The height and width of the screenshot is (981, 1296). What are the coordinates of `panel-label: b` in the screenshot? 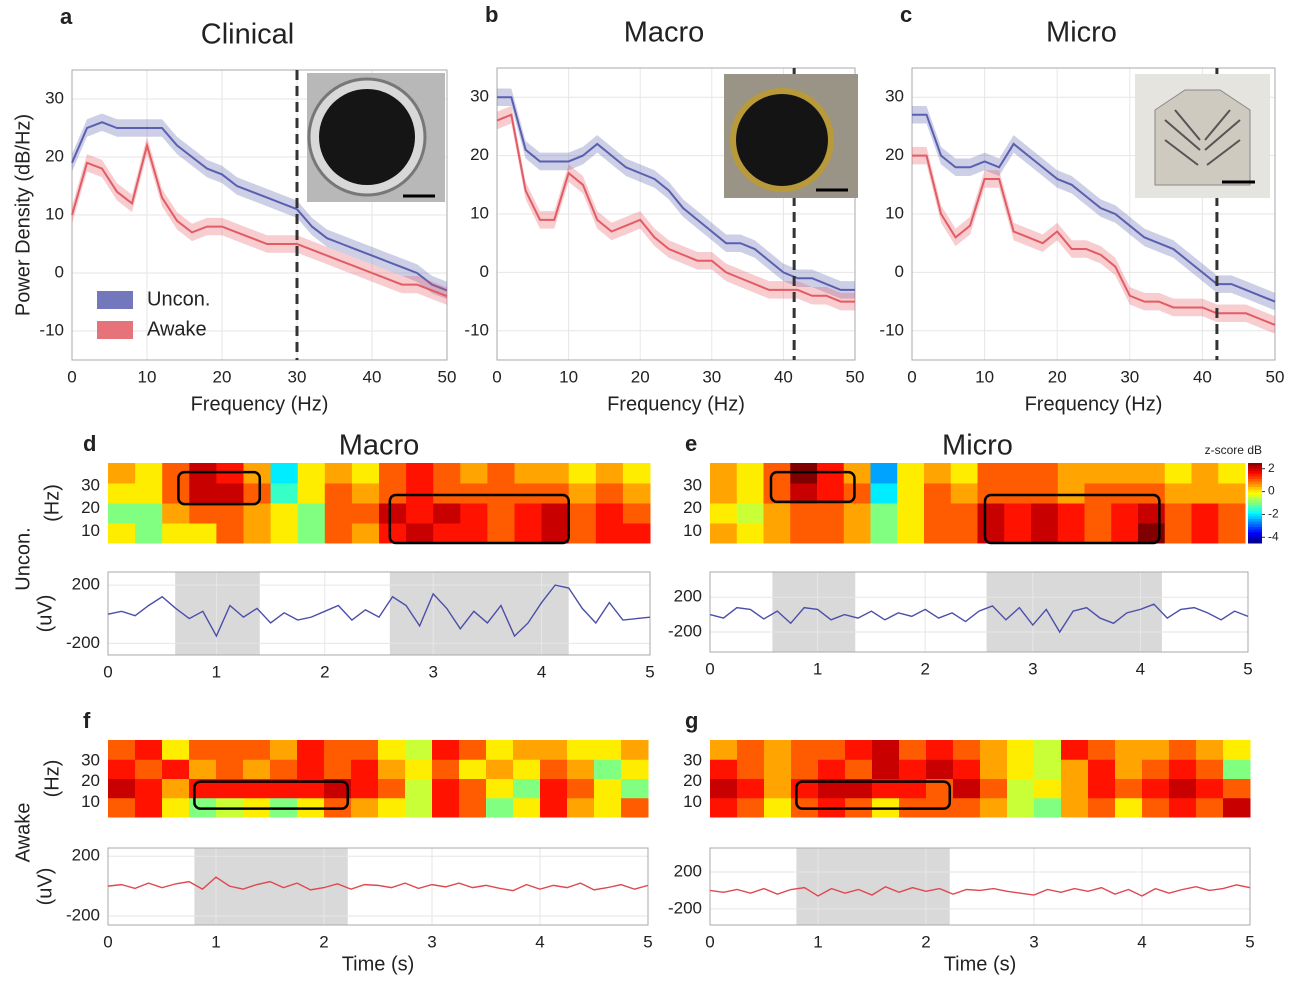 It's located at (491, 14).